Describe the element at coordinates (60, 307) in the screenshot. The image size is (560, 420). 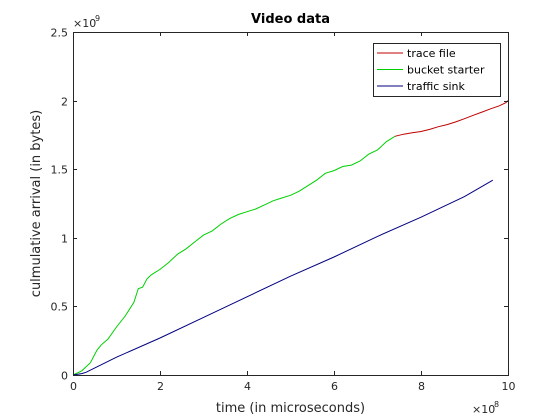
I see `y-tick-label: 0.5` at that location.